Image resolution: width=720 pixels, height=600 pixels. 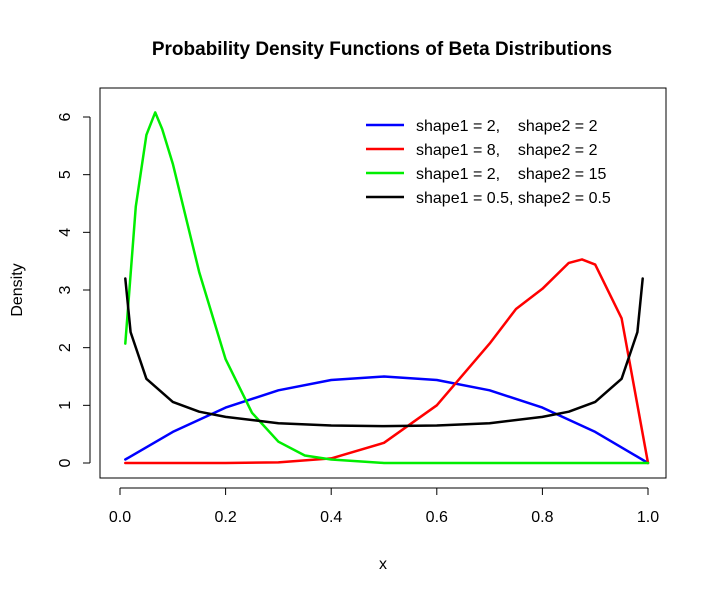 What do you see at coordinates (542, 517) in the screenshot?
I see `x-tick-label: 0.8` at bounding box center [542, 517].